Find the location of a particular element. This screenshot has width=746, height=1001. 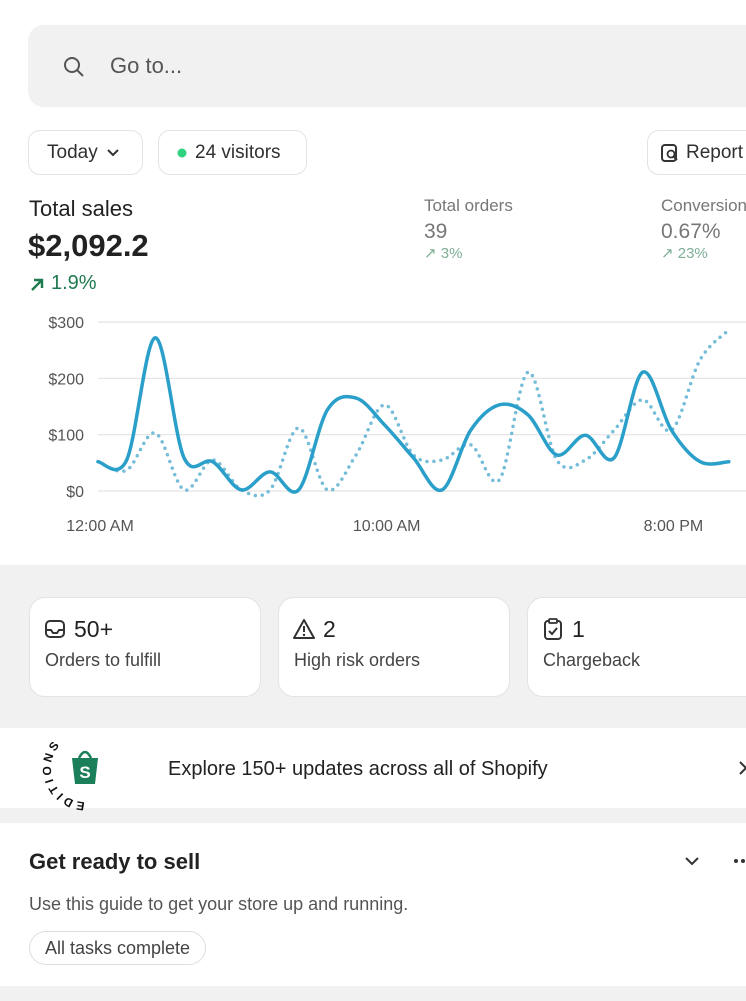

metric: Total orders 39 ↗ 3% is located at coordinates (524, 229).